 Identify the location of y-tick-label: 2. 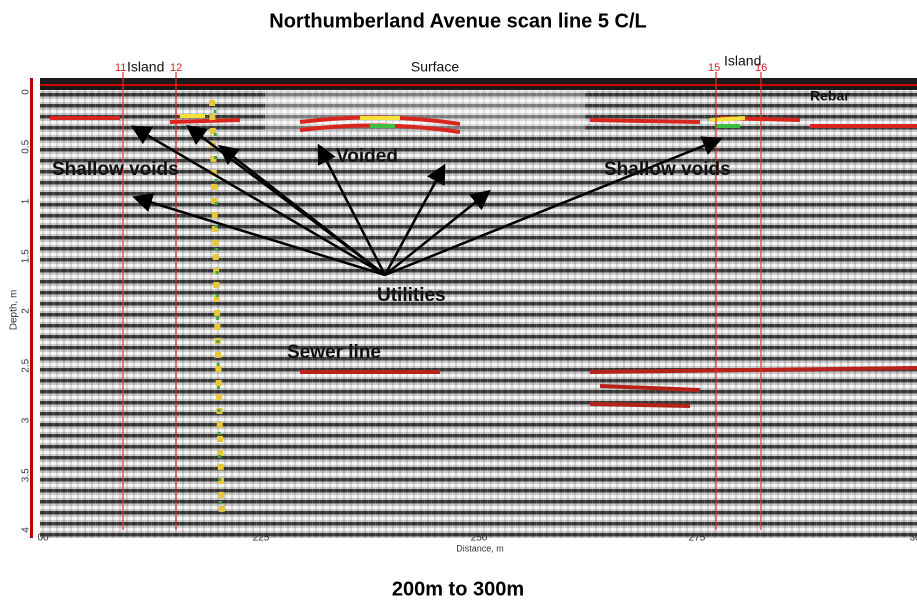
(26, 311).